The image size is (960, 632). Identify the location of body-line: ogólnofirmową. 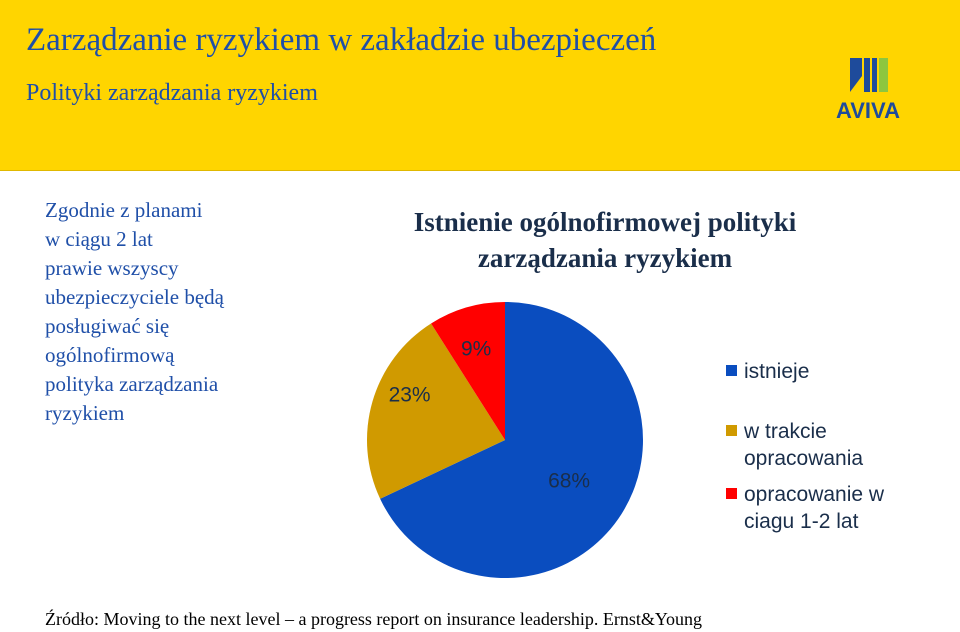
(110, 355).